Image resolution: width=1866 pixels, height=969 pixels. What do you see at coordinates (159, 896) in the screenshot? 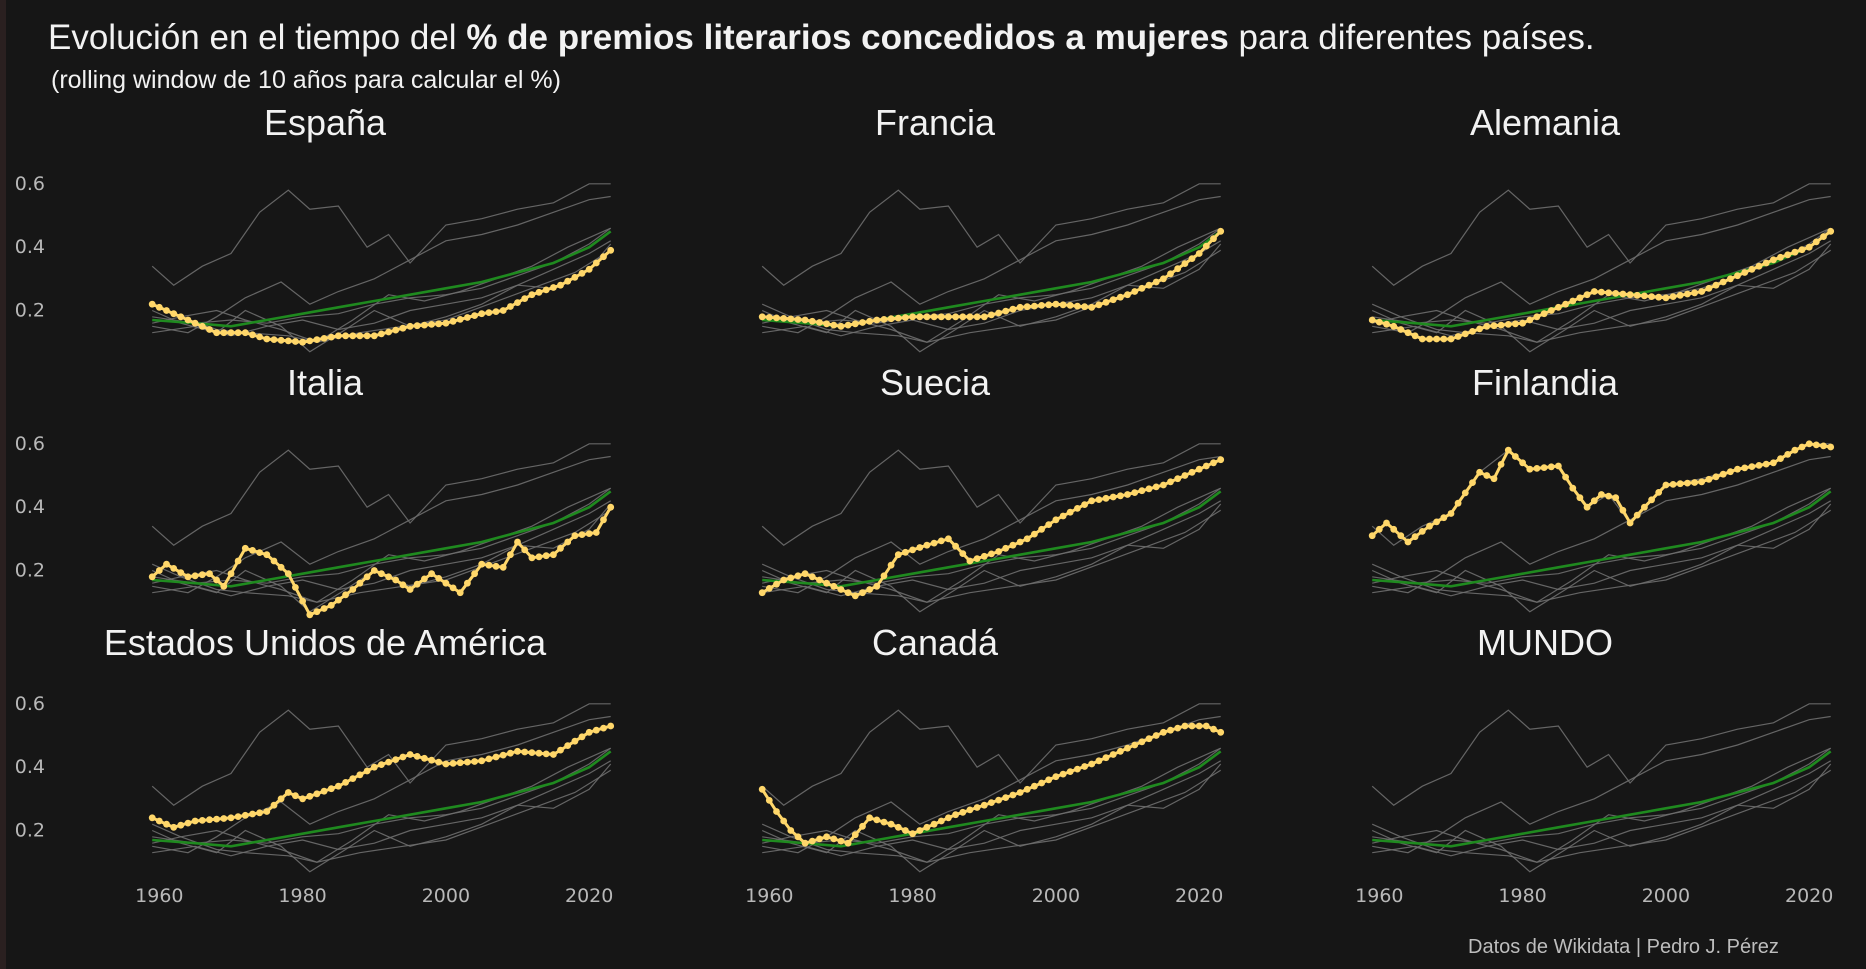
I see `x-tick-label: 1960` at bounding box center [159, 896].